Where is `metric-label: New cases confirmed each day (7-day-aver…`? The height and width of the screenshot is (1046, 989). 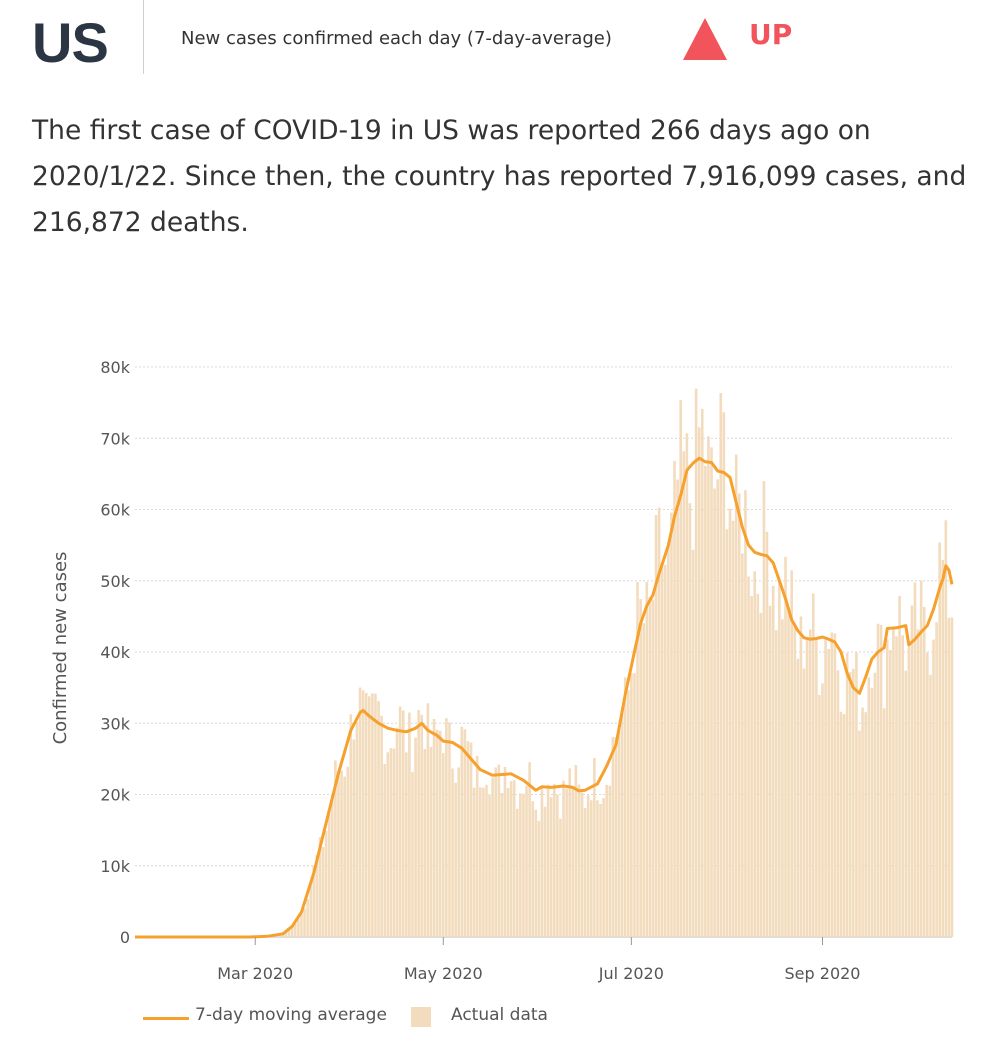 metric-label: New cases confirmed each day (7-day-aver… is located at coordinates (396, 38).